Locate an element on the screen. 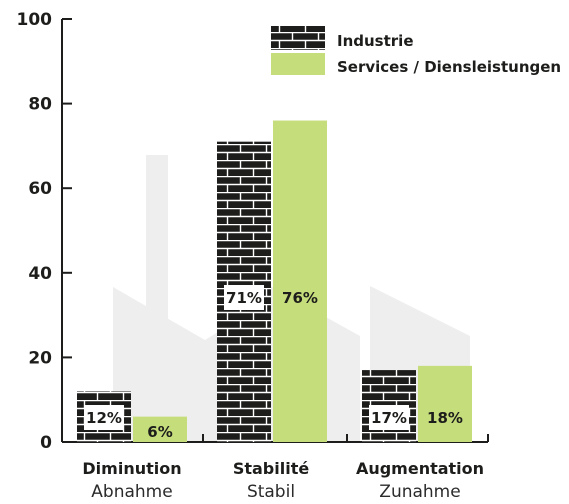 The width and height of the screenshot is (569, 504). category-label: Stabilité is located at coordinates (271, 468).